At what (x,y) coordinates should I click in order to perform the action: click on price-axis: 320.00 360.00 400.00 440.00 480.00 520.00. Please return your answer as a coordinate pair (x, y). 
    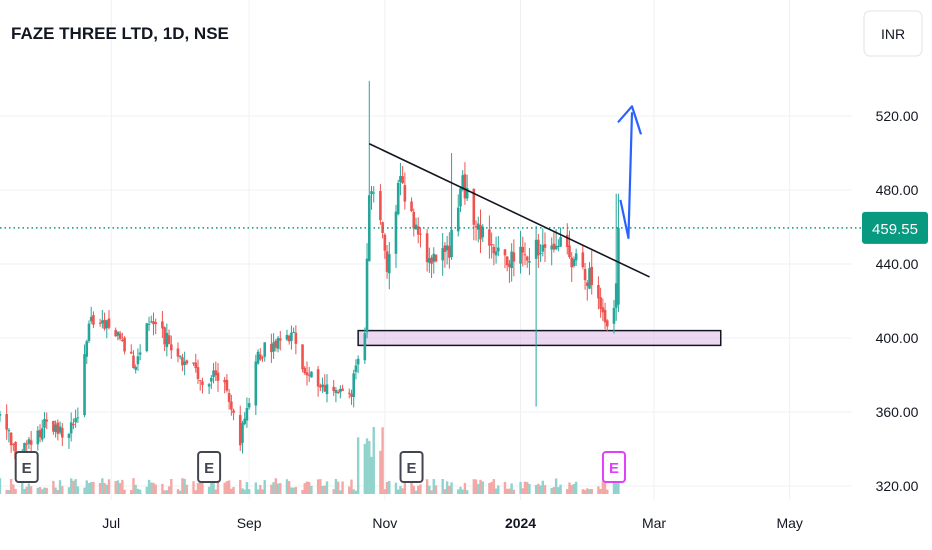
    Looking at the image, I should click on (897, 301).